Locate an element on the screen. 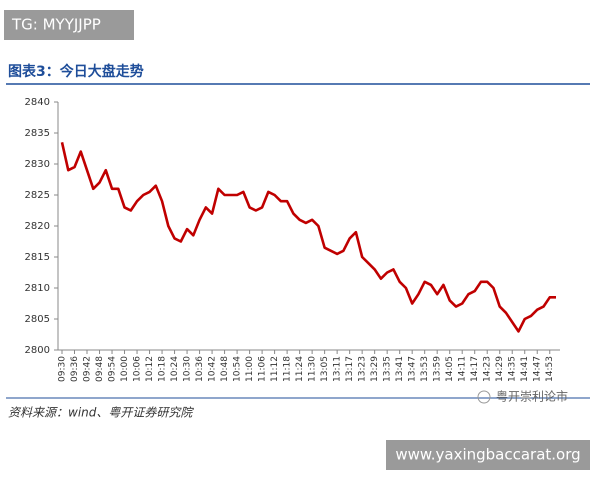 The image size is (600, 480). y-tick-label: 2835 is located at coordinates (37, 133).